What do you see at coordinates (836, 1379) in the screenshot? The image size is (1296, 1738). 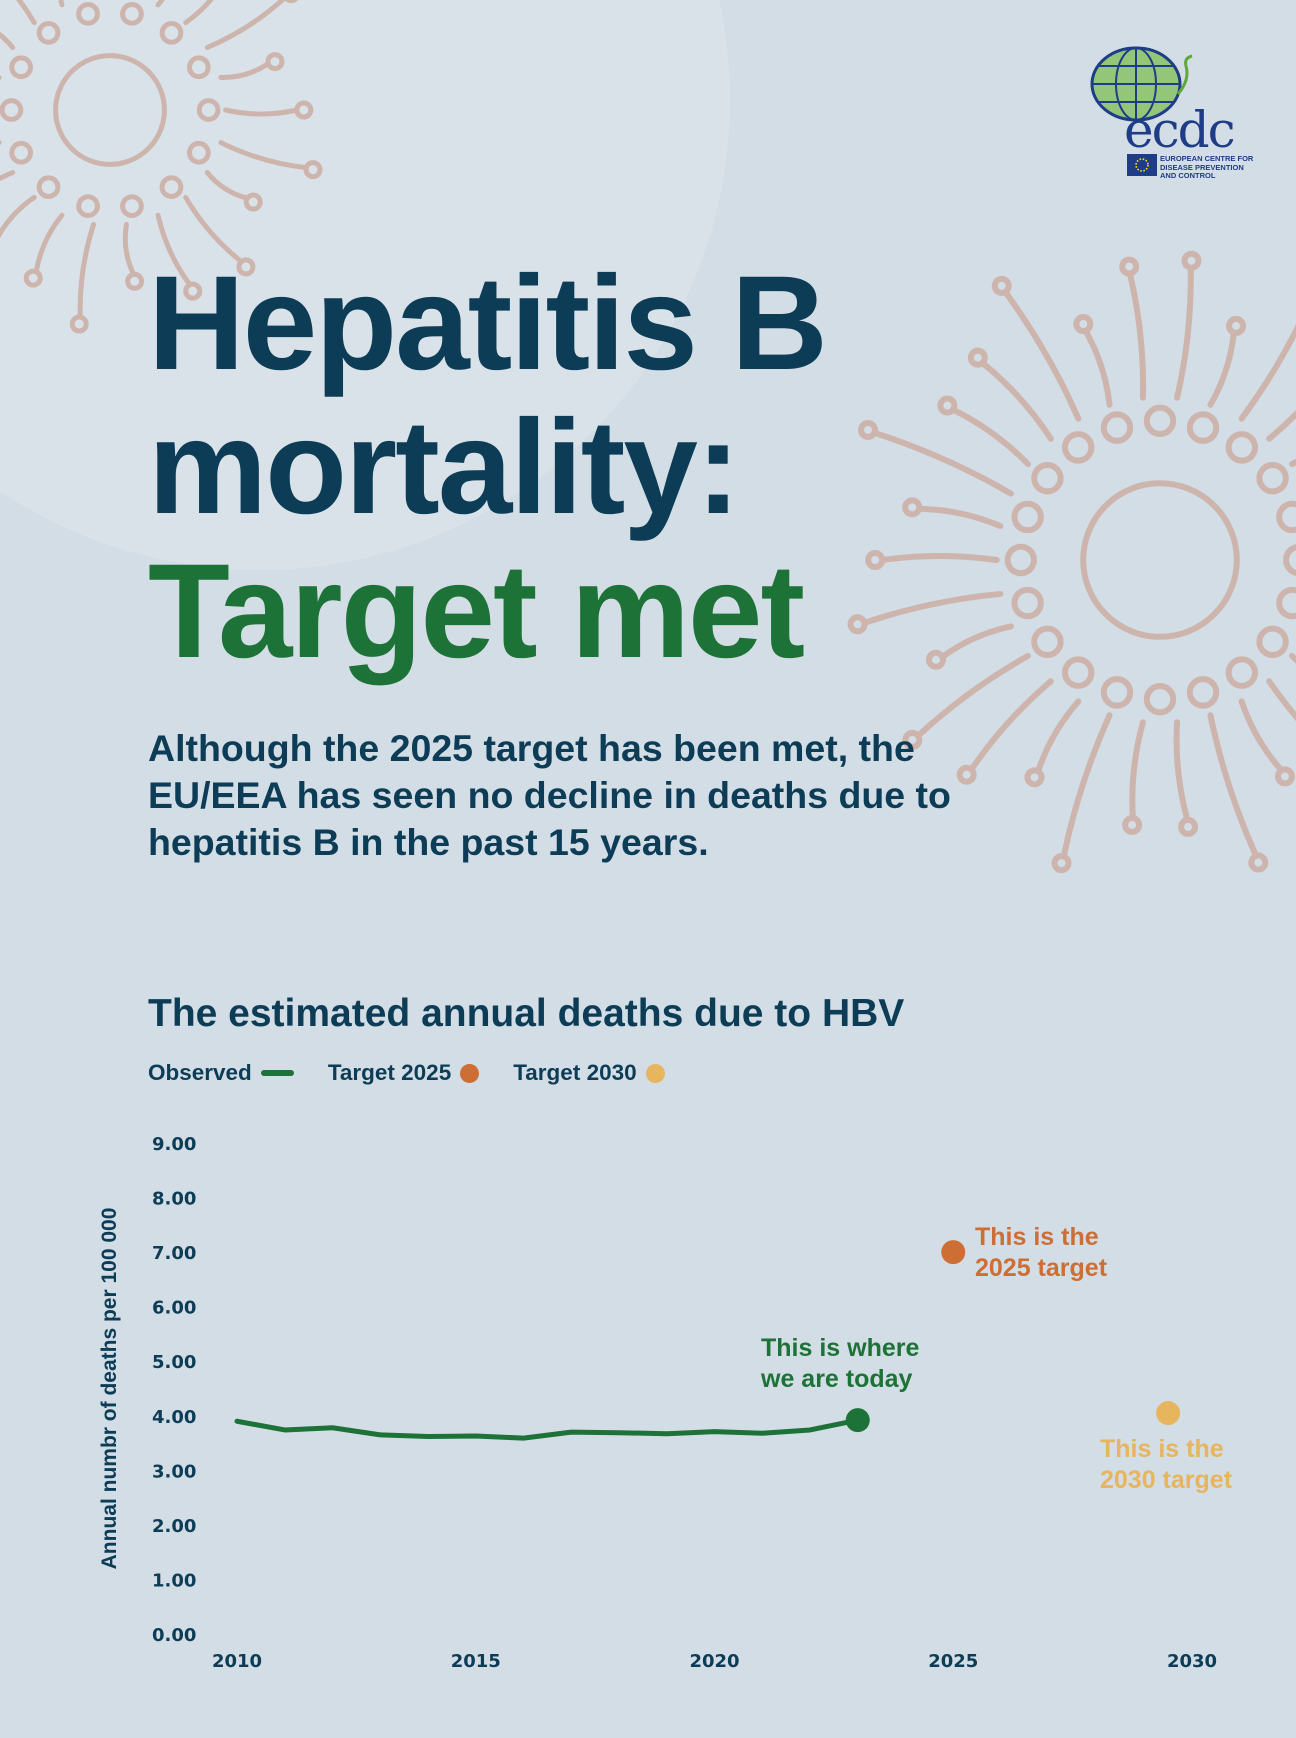 I see `annotation-current-label: we are today` at bounding box center [836, 1379].